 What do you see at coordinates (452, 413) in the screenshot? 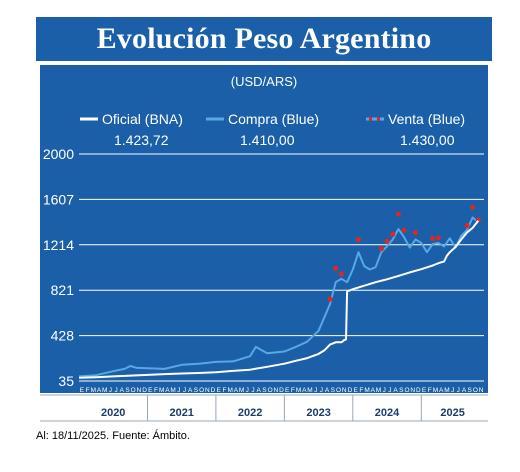
I see `x-year-label: 2025` at bounding box center [452, 413].